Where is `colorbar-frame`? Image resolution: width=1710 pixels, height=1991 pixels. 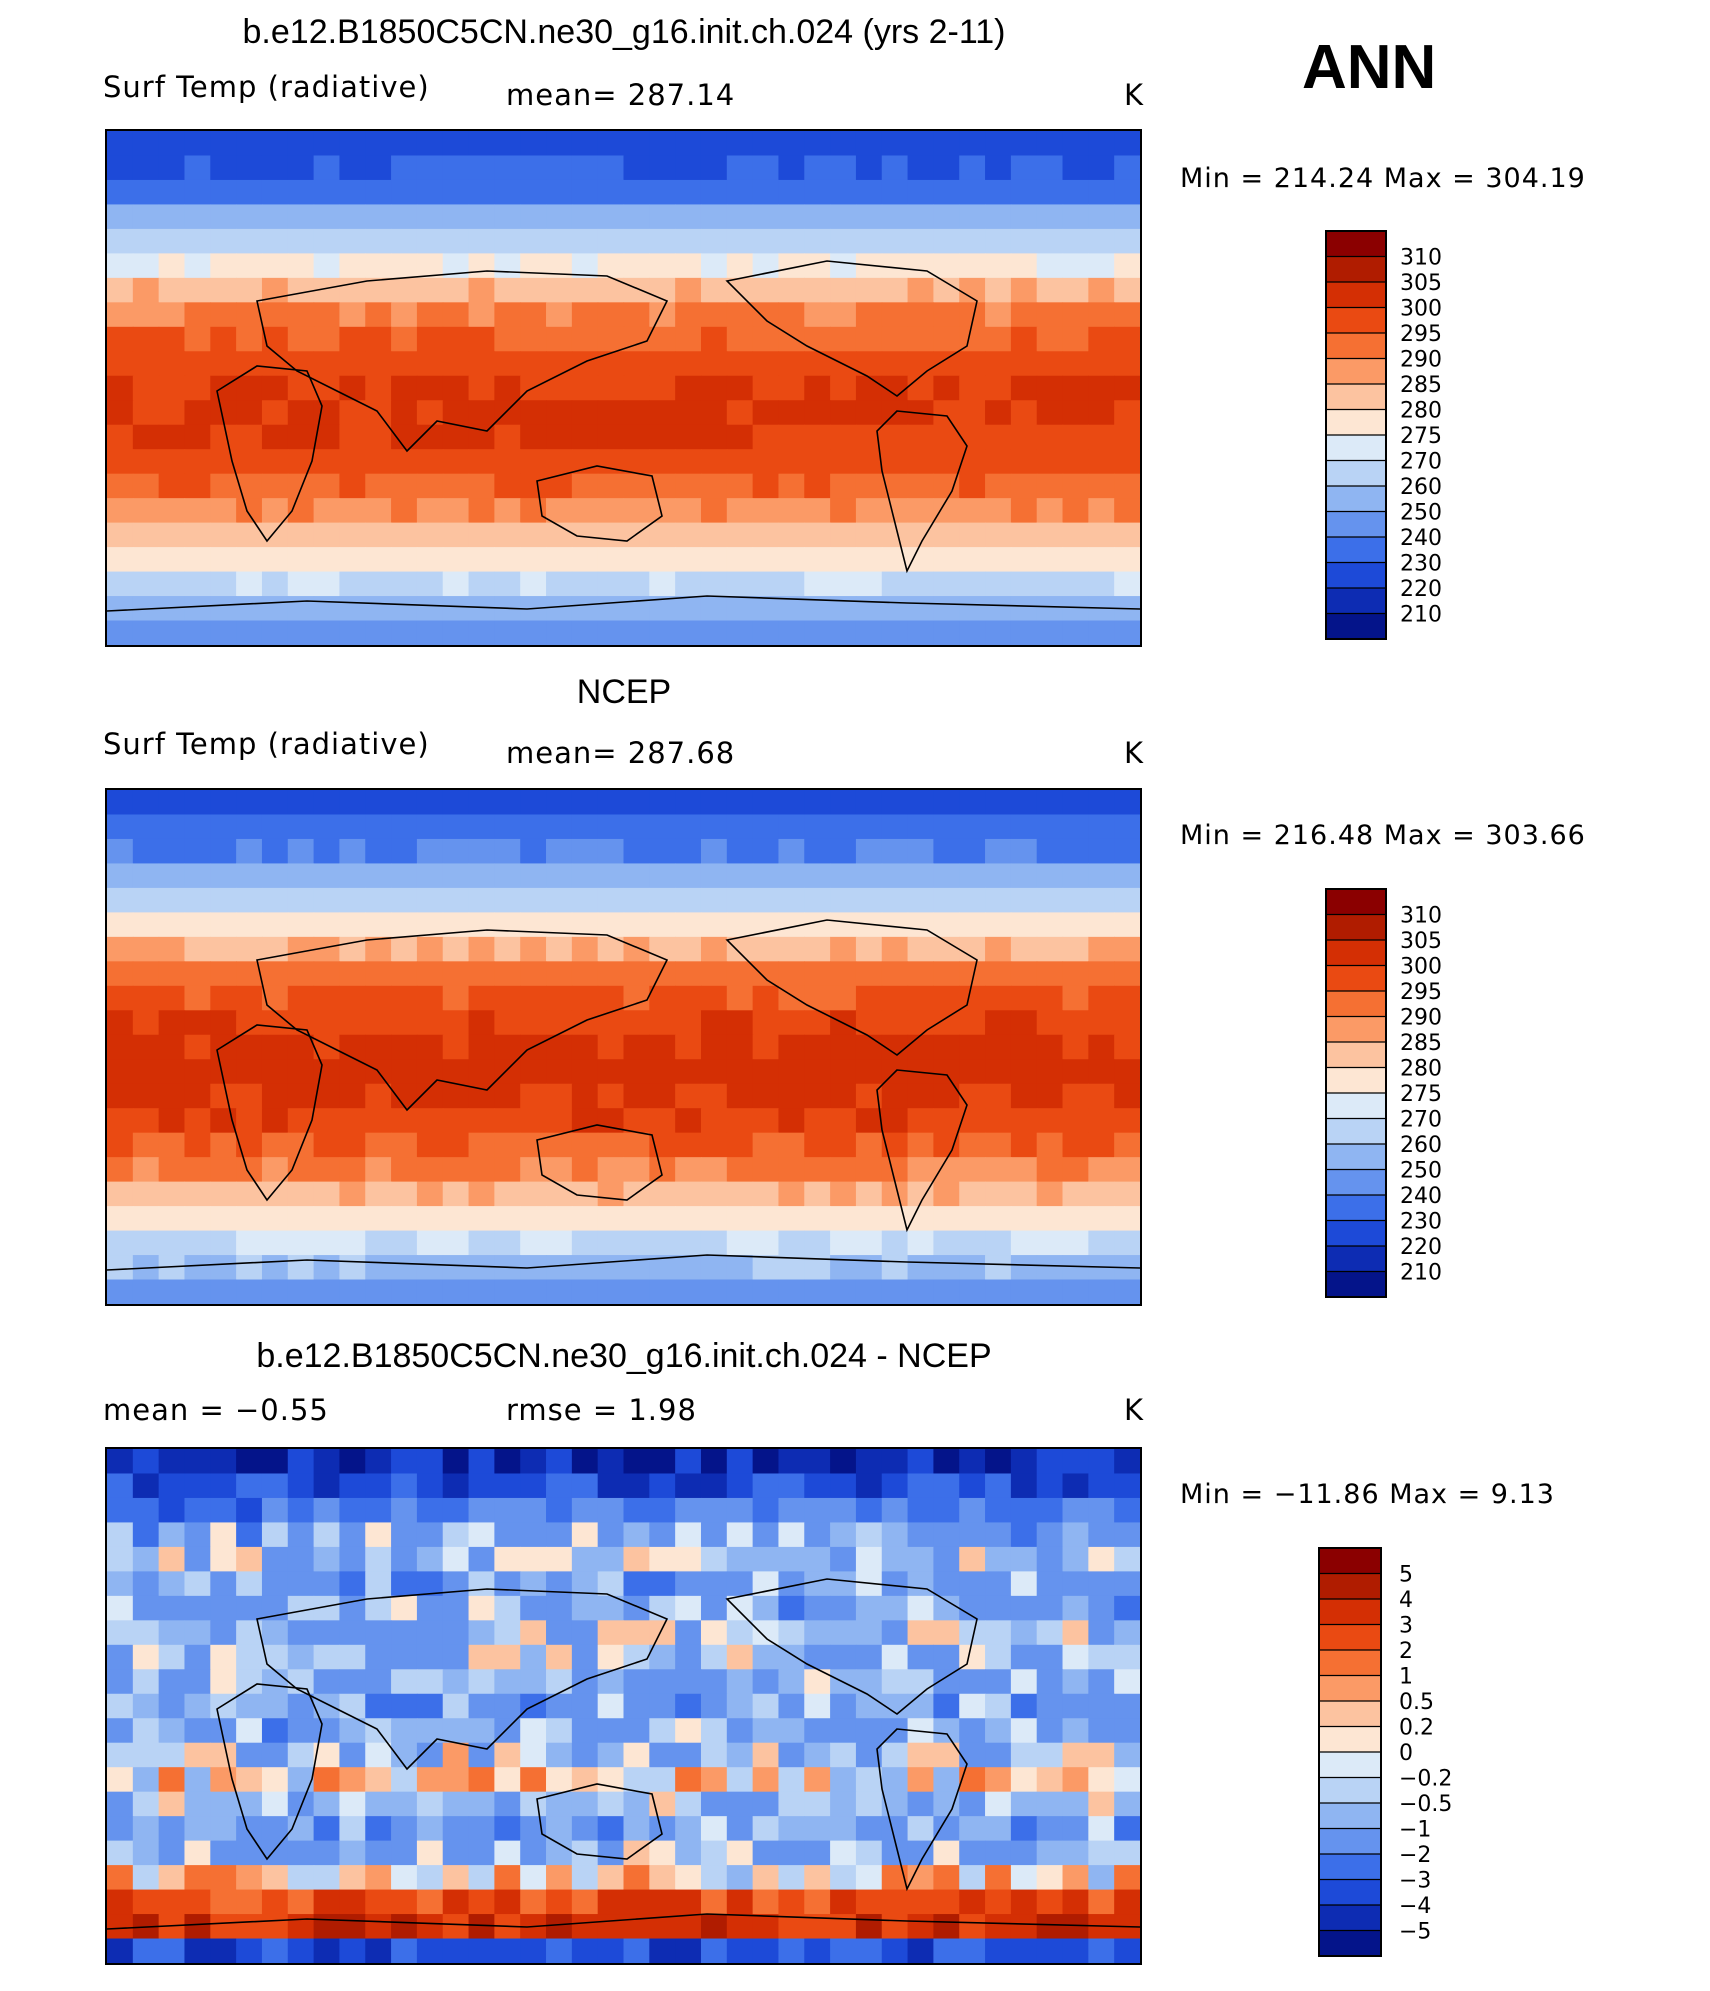 colorbar-frame is located at coordinates (1356, 435).